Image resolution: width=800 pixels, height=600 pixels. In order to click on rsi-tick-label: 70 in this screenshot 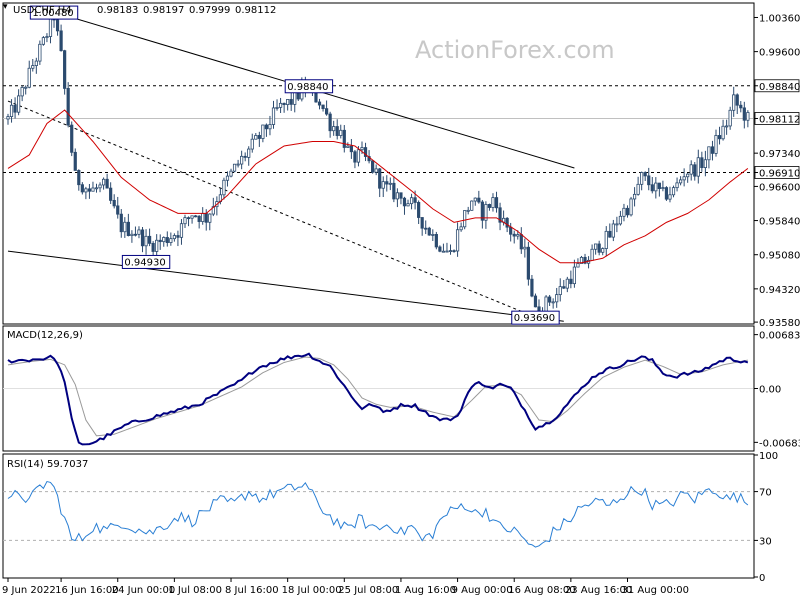, I will do `click(765, 493)`.